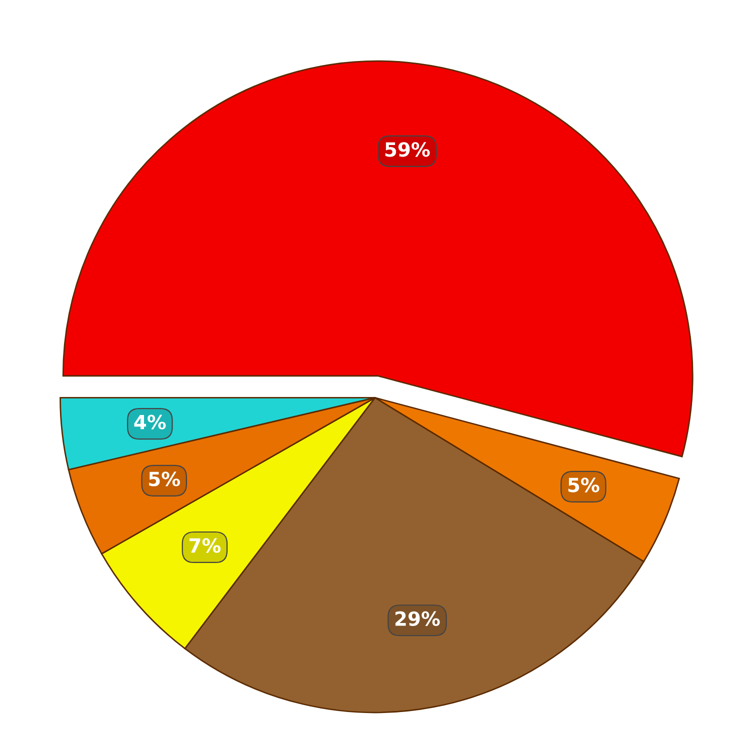 This screenshot has width=750, height=749. I want to click on data-label: 59%, so click(407, 149).